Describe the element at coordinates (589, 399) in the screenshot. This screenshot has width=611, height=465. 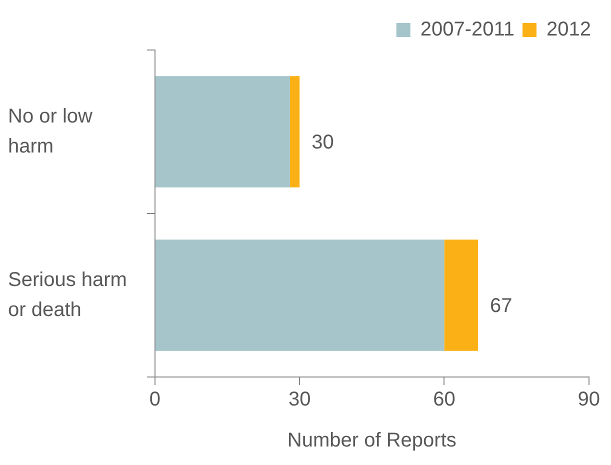
I see `x-tick-label: 90` at that location.